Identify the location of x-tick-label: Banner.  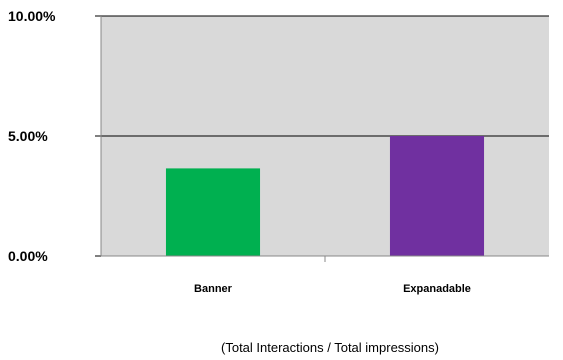
(213, 289).